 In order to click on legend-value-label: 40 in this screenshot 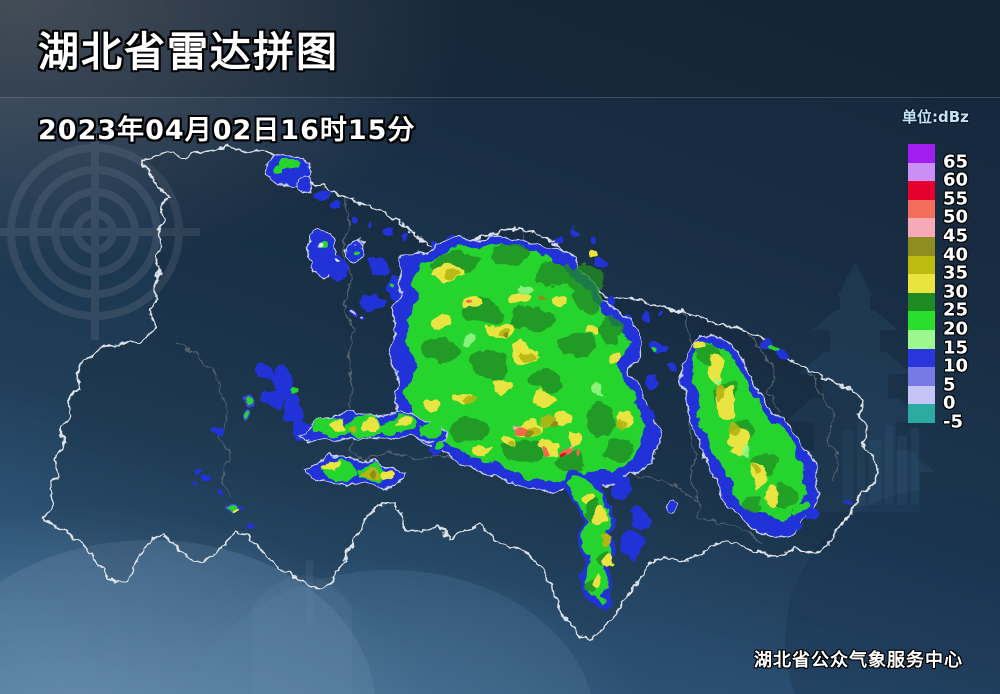, I will do `click(956, 255)`.